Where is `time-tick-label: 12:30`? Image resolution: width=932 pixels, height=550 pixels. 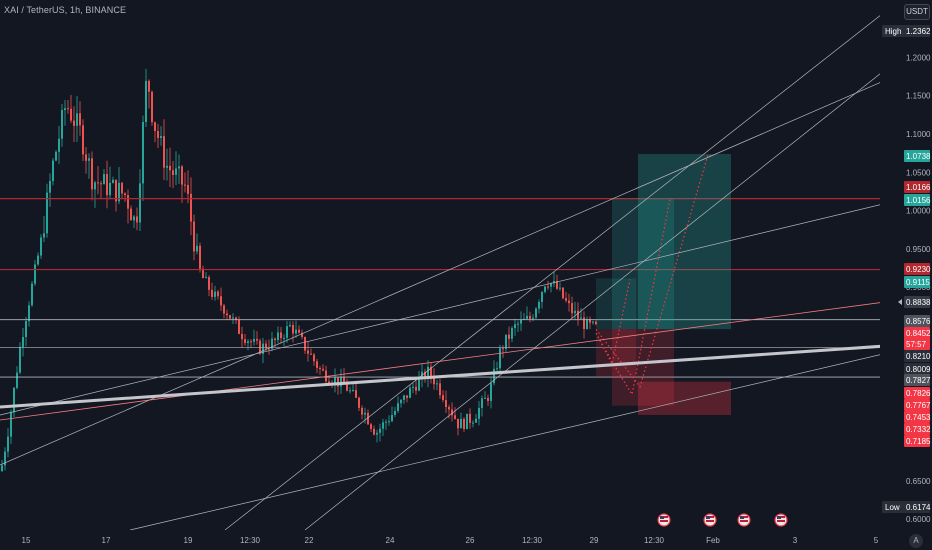 time-tick-label: 12:30 is located at coordinates (532, 540).